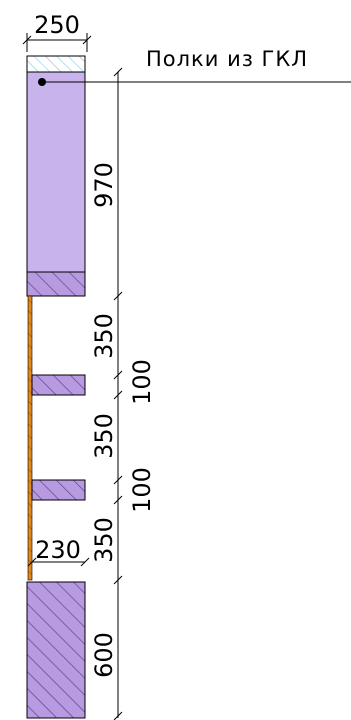  What do you see at coordinates (227, 59) in the screenshot?
I see `annotation-label: Полки из ГКЛ` at bounding box center [227, 59].